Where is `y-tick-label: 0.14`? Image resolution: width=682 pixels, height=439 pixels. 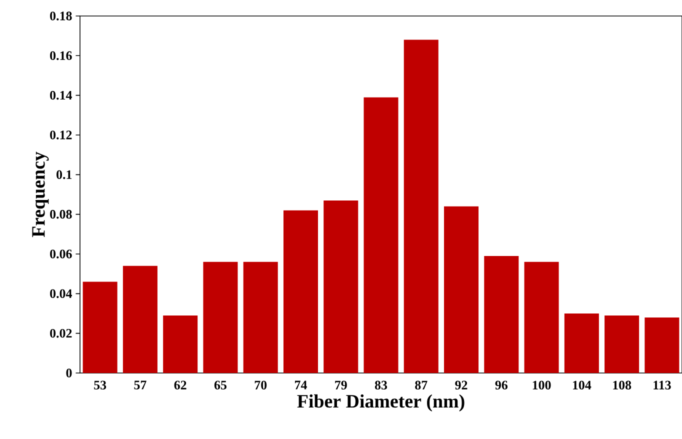
y-tick-label: 0.14 is located at coordinates (61, 95).